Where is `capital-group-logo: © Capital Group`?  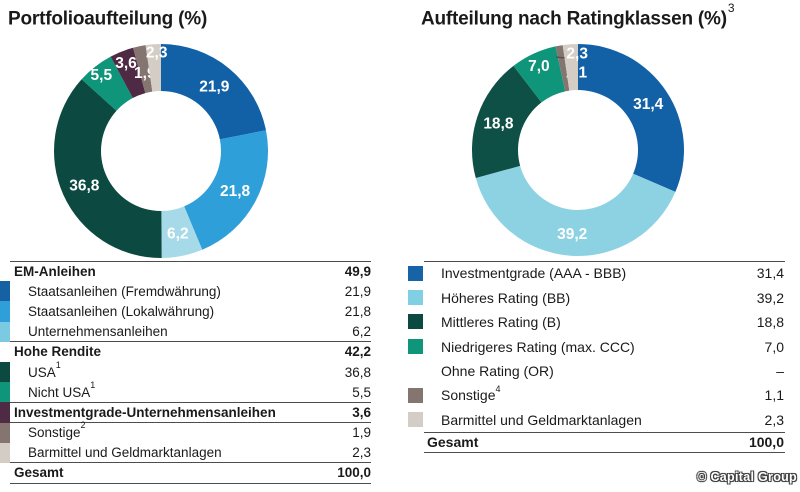
capital-group-logo: © Capital Group is located at coordinates (747, 477).